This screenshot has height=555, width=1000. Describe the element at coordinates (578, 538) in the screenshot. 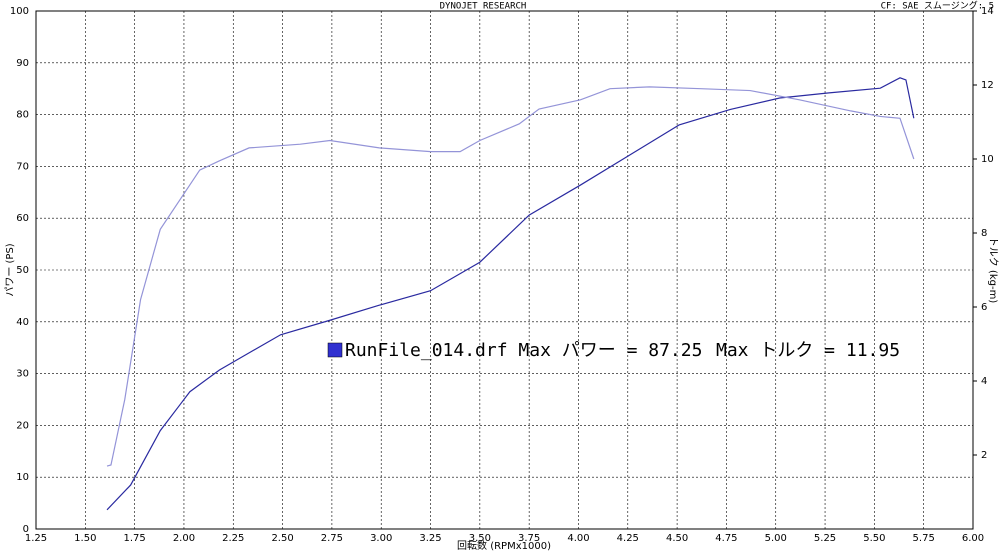

I see `x-tick-label: 4.00` at that location.